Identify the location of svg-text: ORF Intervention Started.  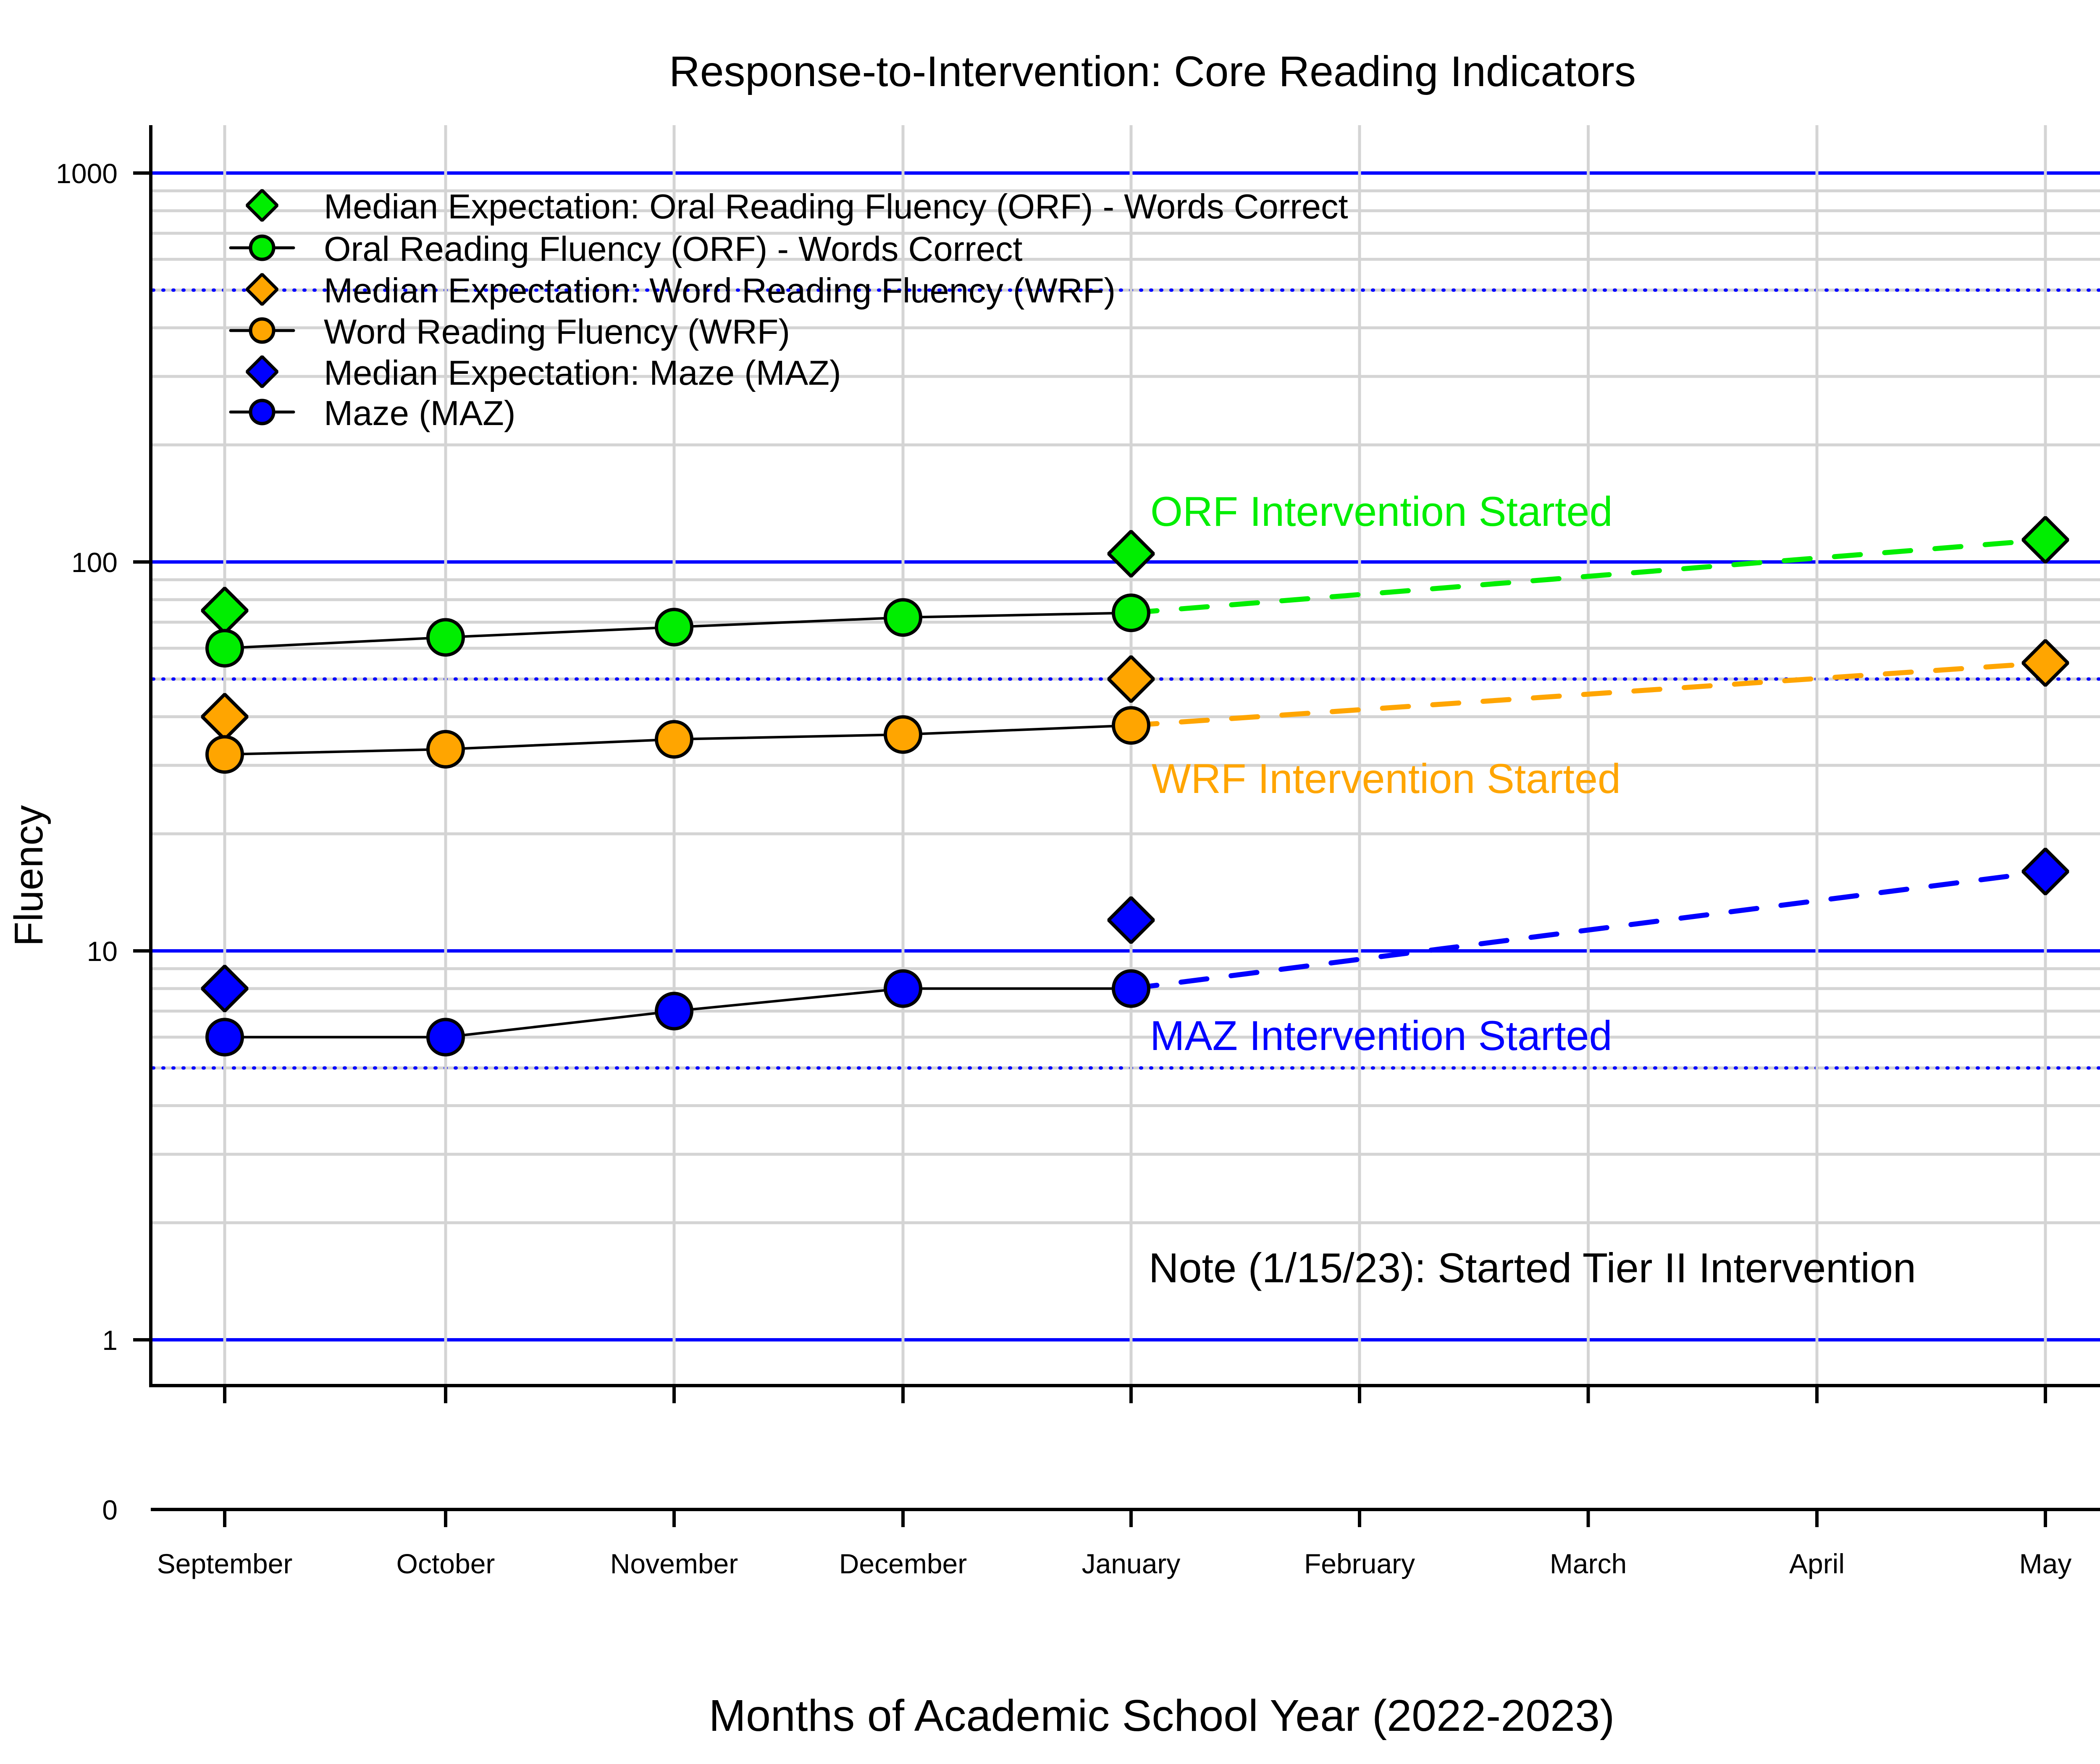
(1381, 511).